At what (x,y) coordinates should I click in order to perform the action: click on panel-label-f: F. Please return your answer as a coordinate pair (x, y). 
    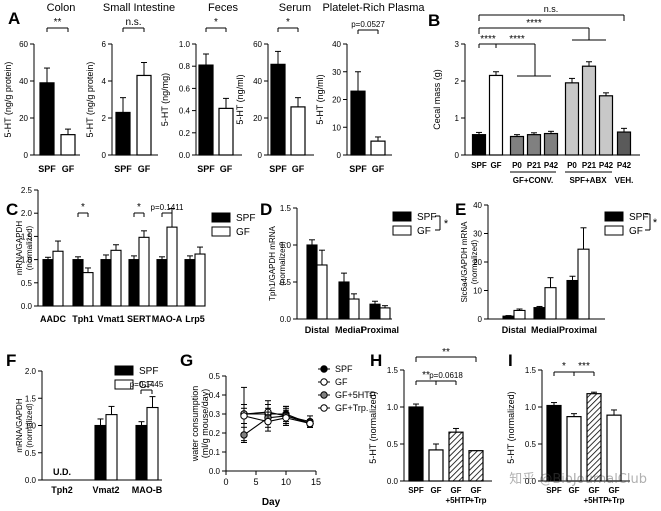
    Looking at the image, I should click on (11, 360).